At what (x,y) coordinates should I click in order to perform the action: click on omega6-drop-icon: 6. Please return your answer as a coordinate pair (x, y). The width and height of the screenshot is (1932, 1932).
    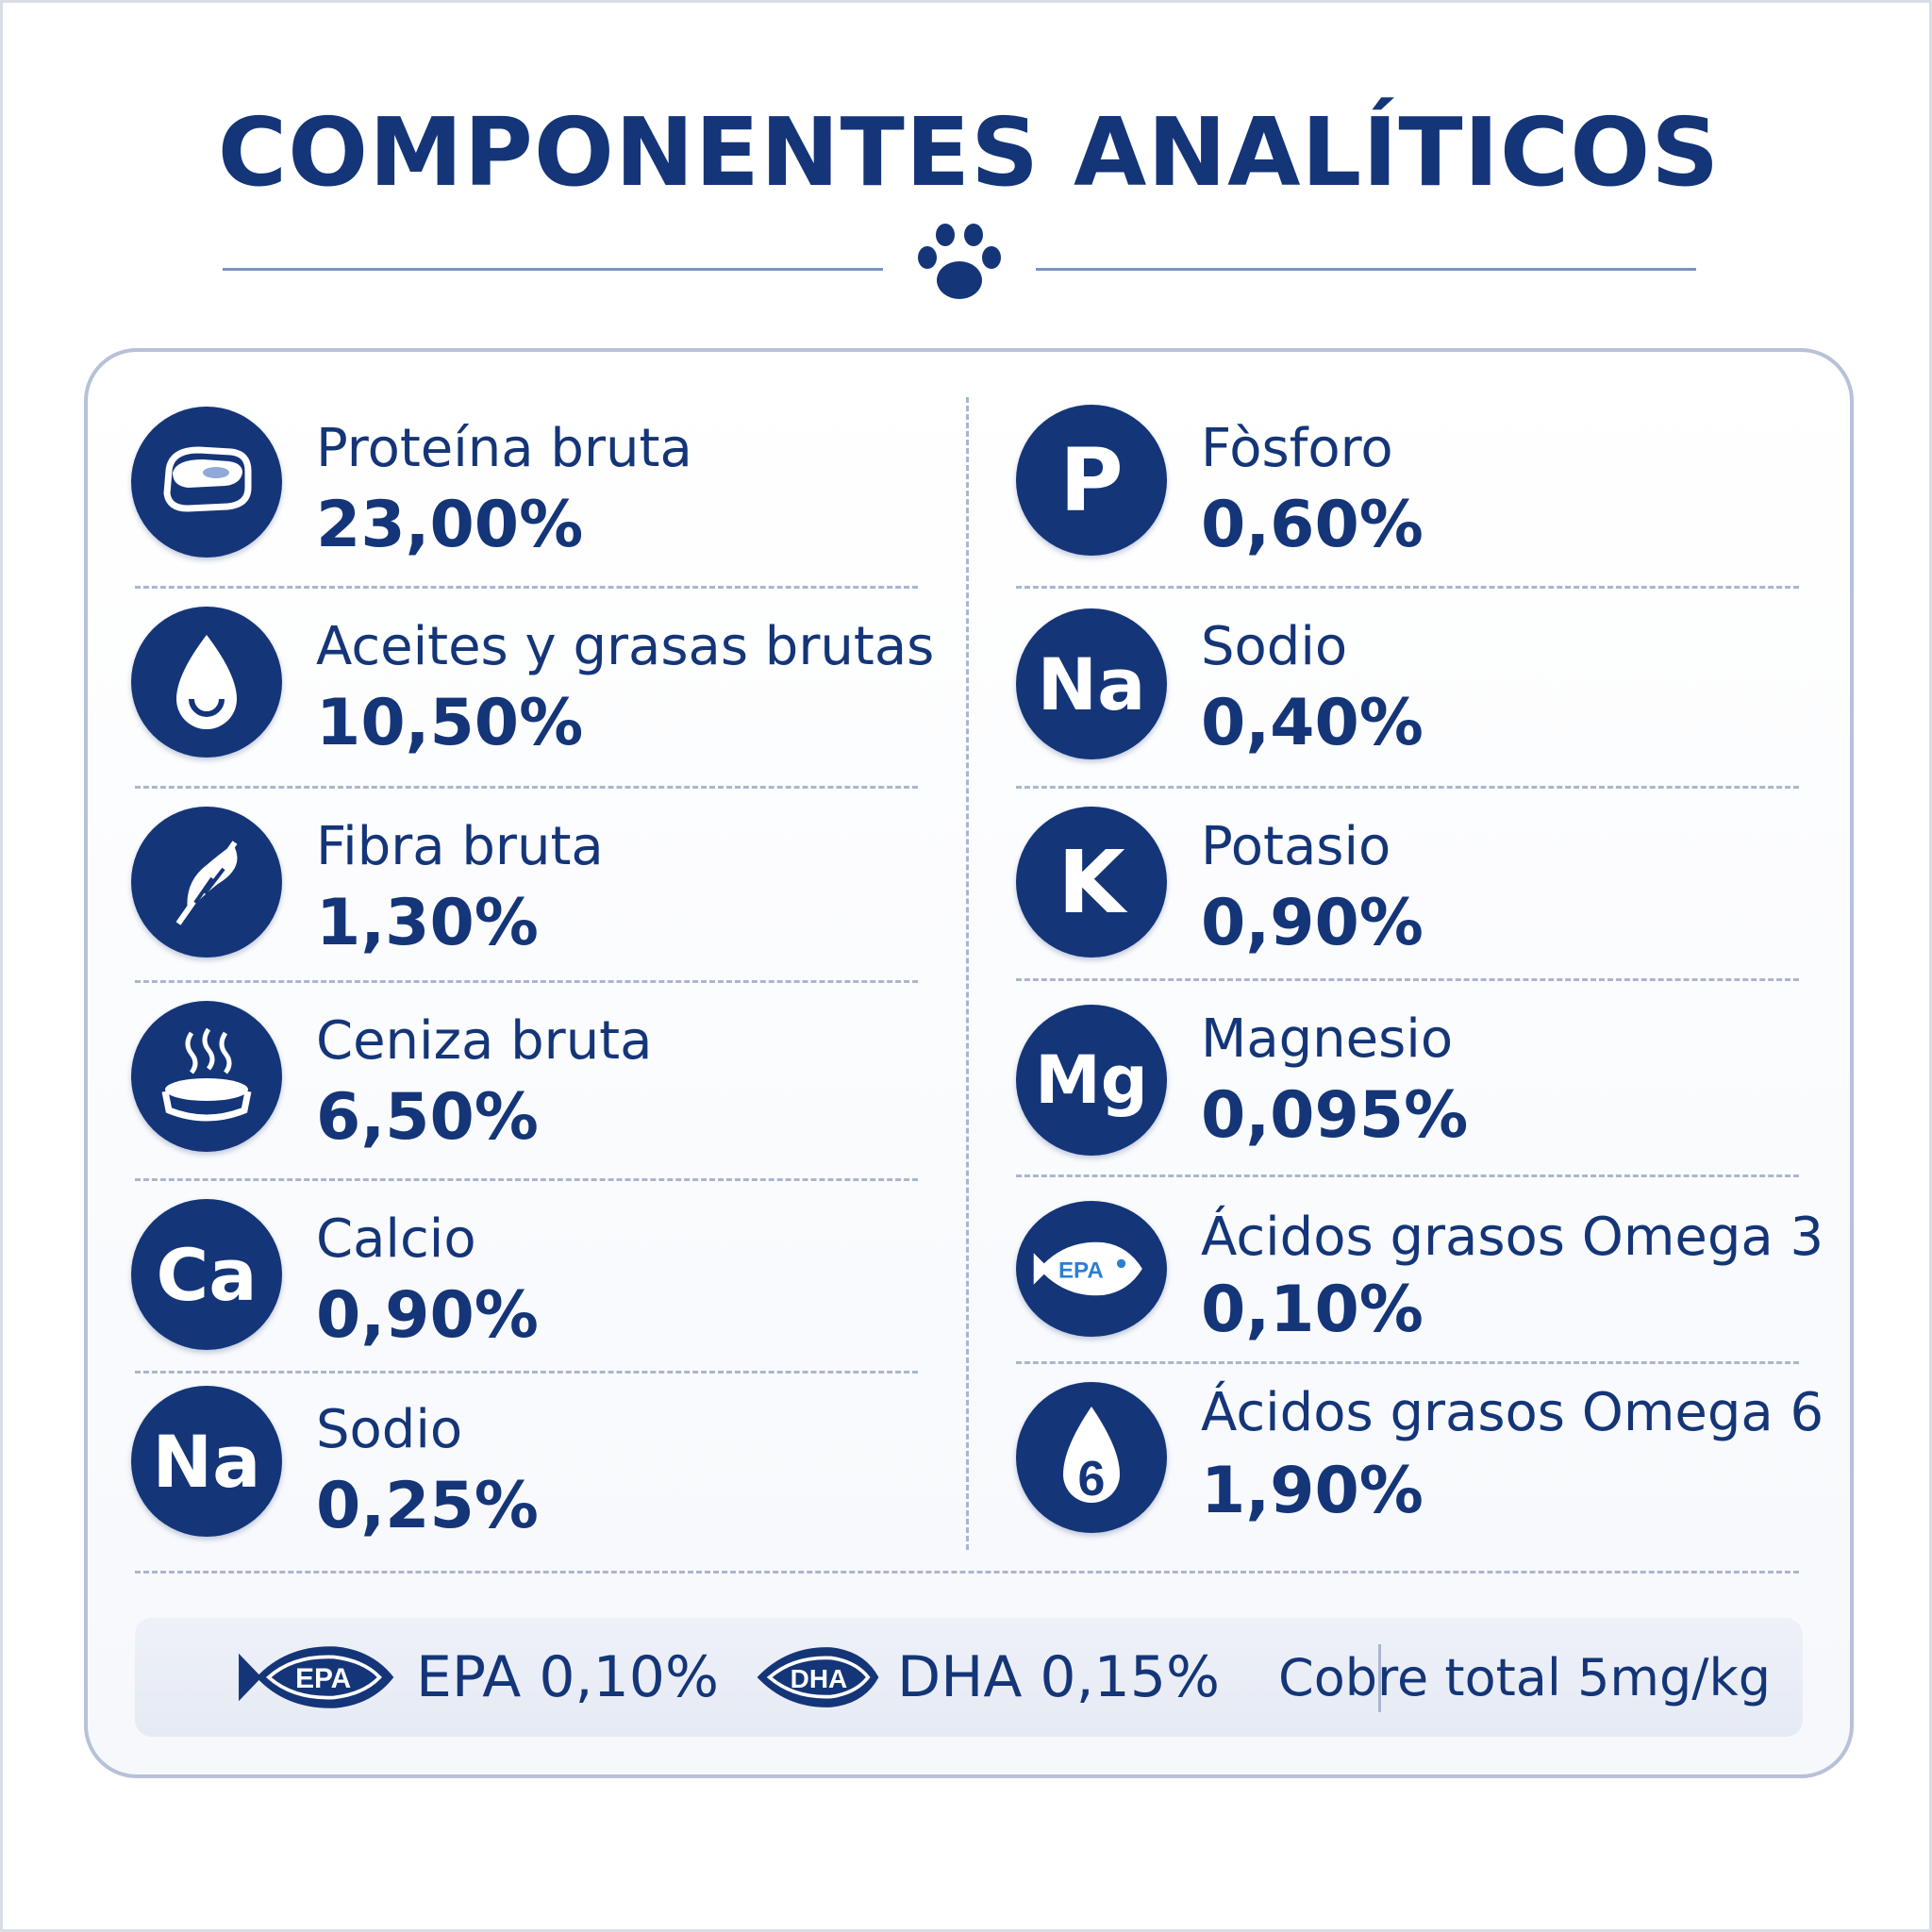
    Looking at the image, I should click on (1091, 1457).